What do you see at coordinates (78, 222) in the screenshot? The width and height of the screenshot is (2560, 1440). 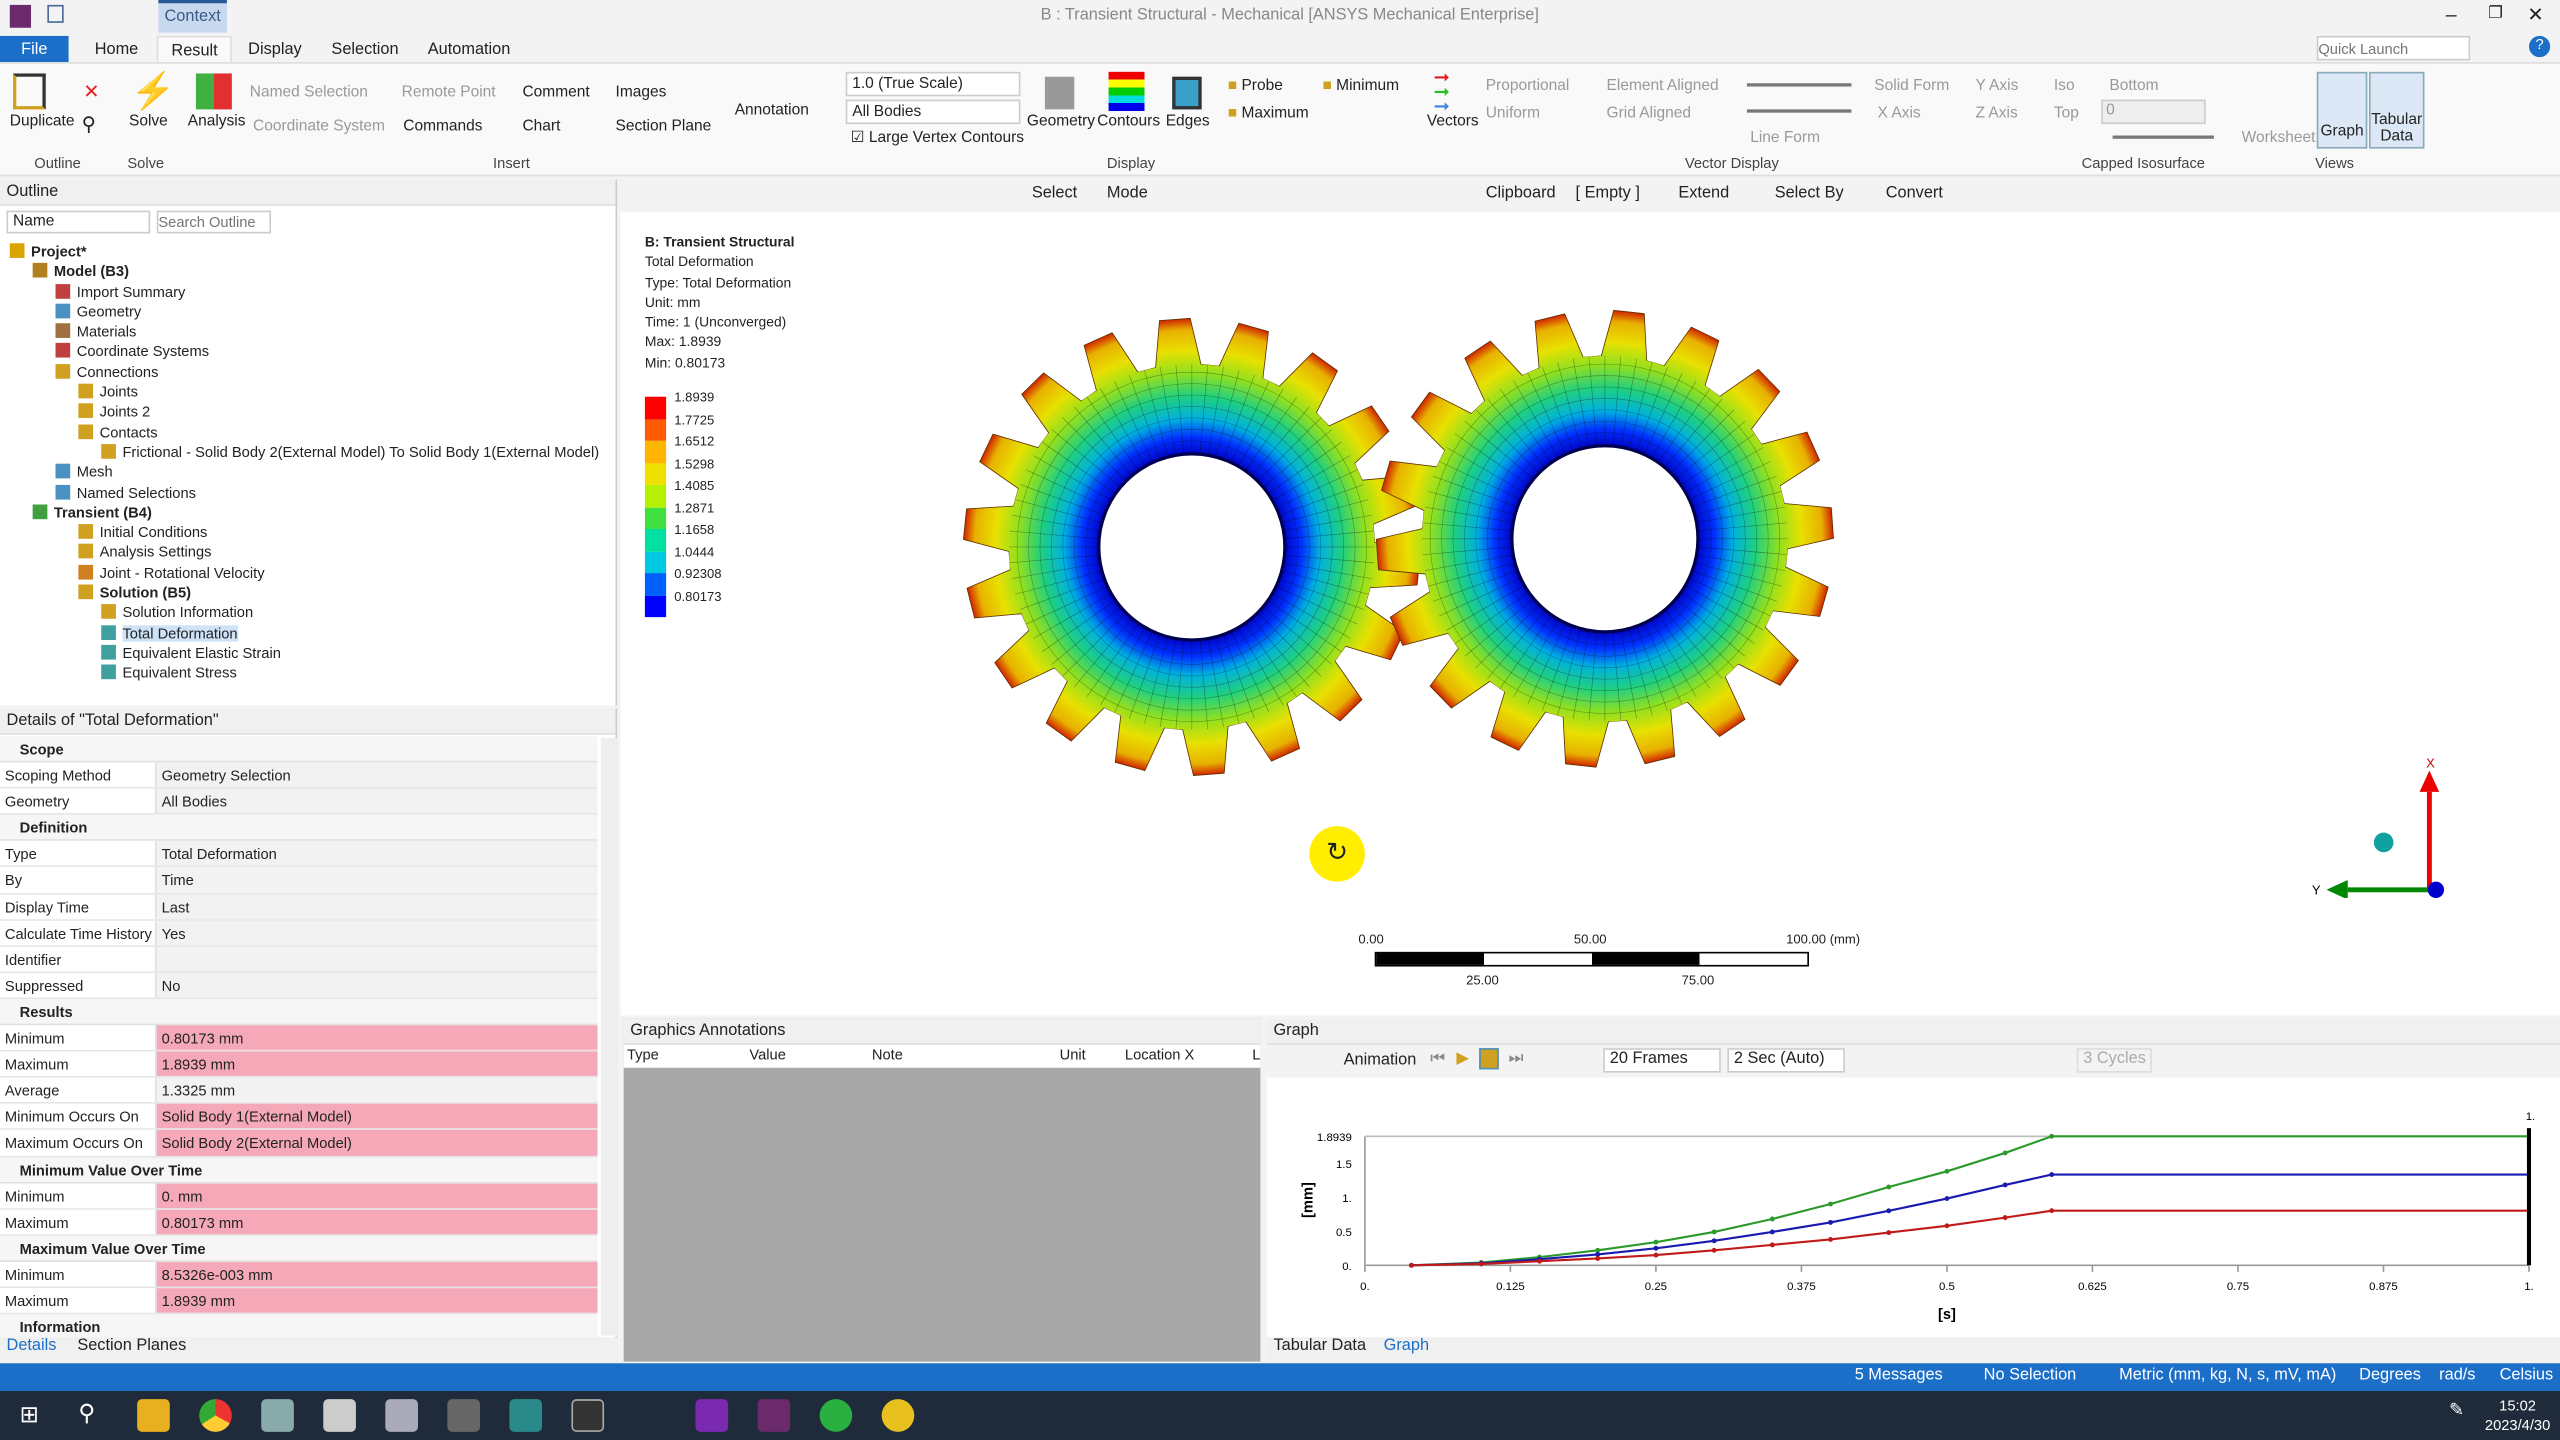 I see `name-filter-dropdown: Name` at bounding box center [78, 222].